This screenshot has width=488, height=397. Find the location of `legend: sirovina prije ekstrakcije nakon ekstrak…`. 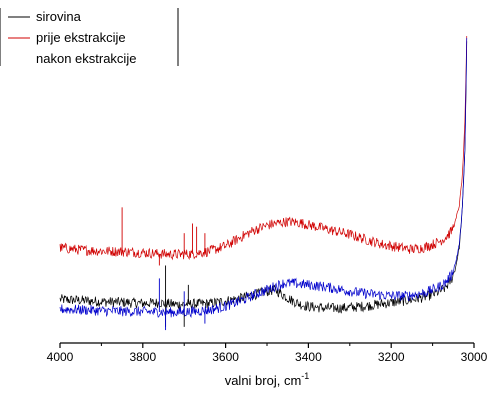

legend: sirovina prije ekstrakcije nakon ekstrak… is located at coordinates (89, 37).